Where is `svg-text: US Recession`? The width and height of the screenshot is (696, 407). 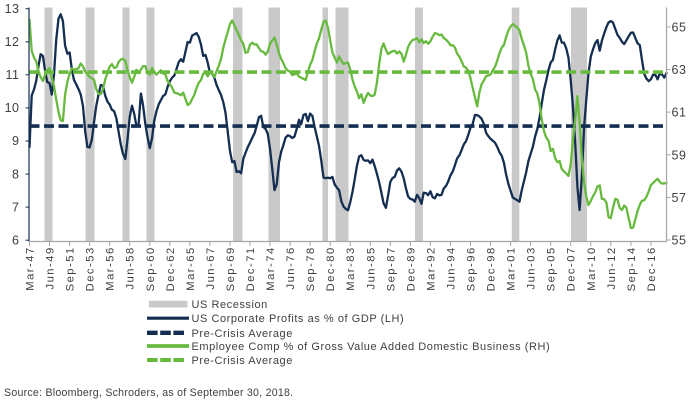 svg-text: US Recession is located at coordinates (230, 305).